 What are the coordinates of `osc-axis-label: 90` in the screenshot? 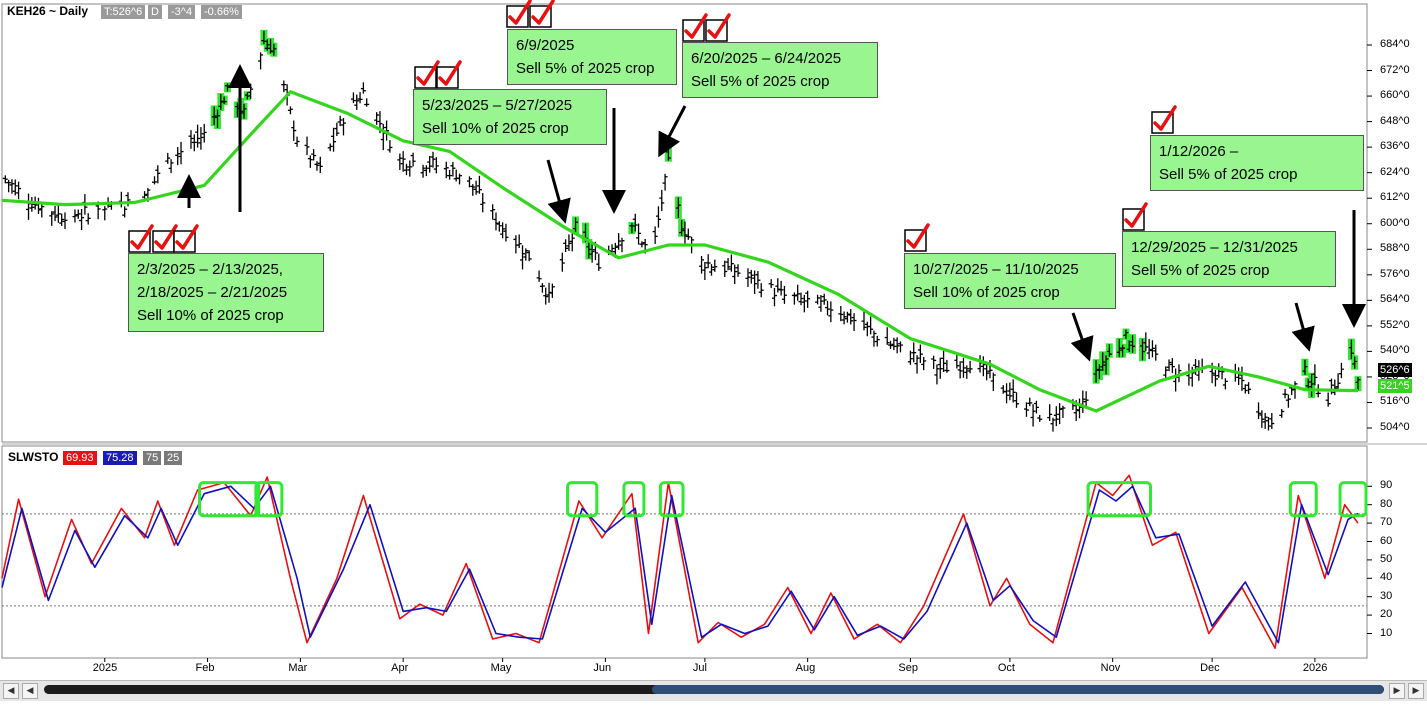 It's located at (1386, 485).